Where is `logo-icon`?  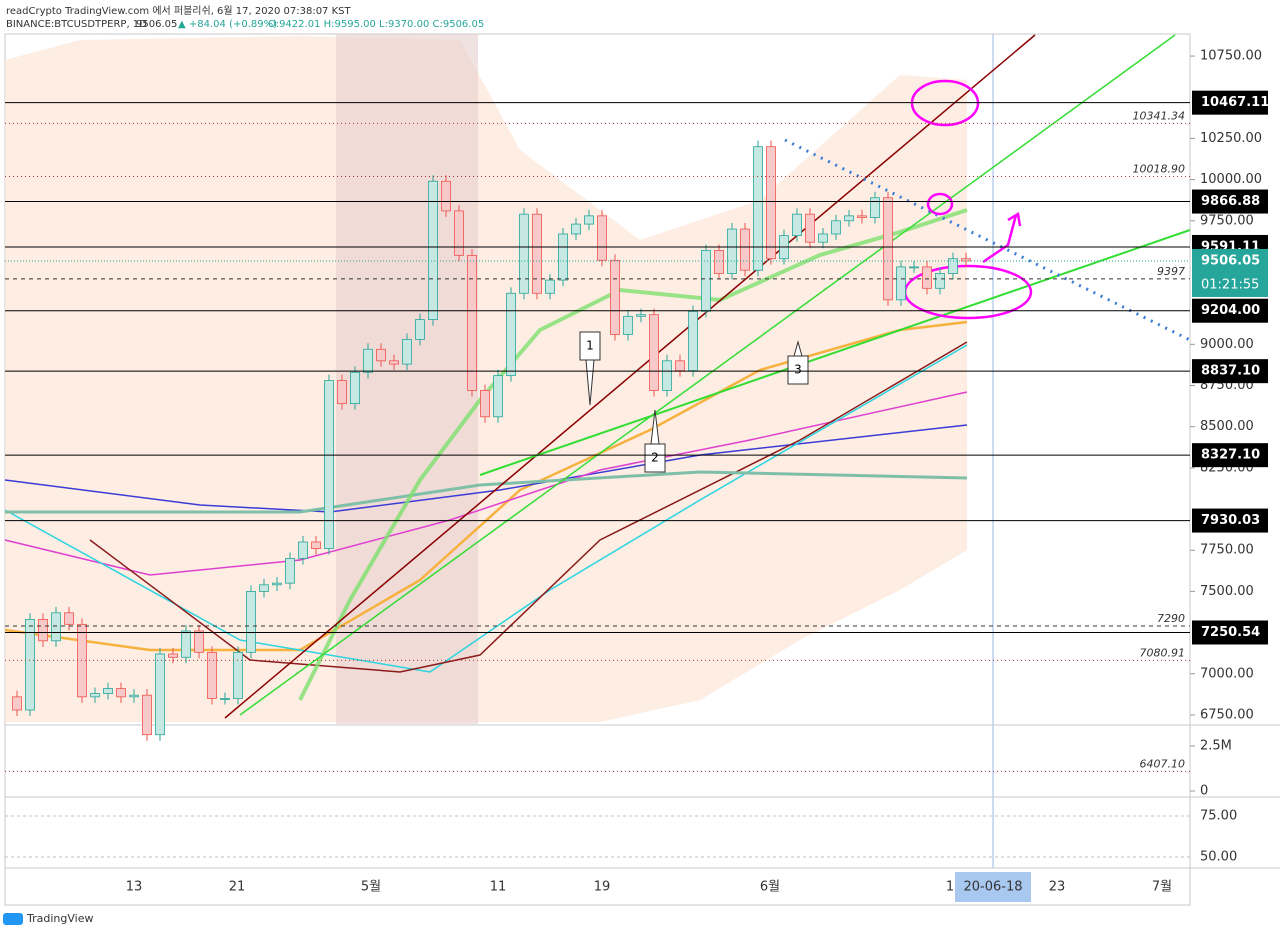
logo-icon is located at coordinates (13, 919).